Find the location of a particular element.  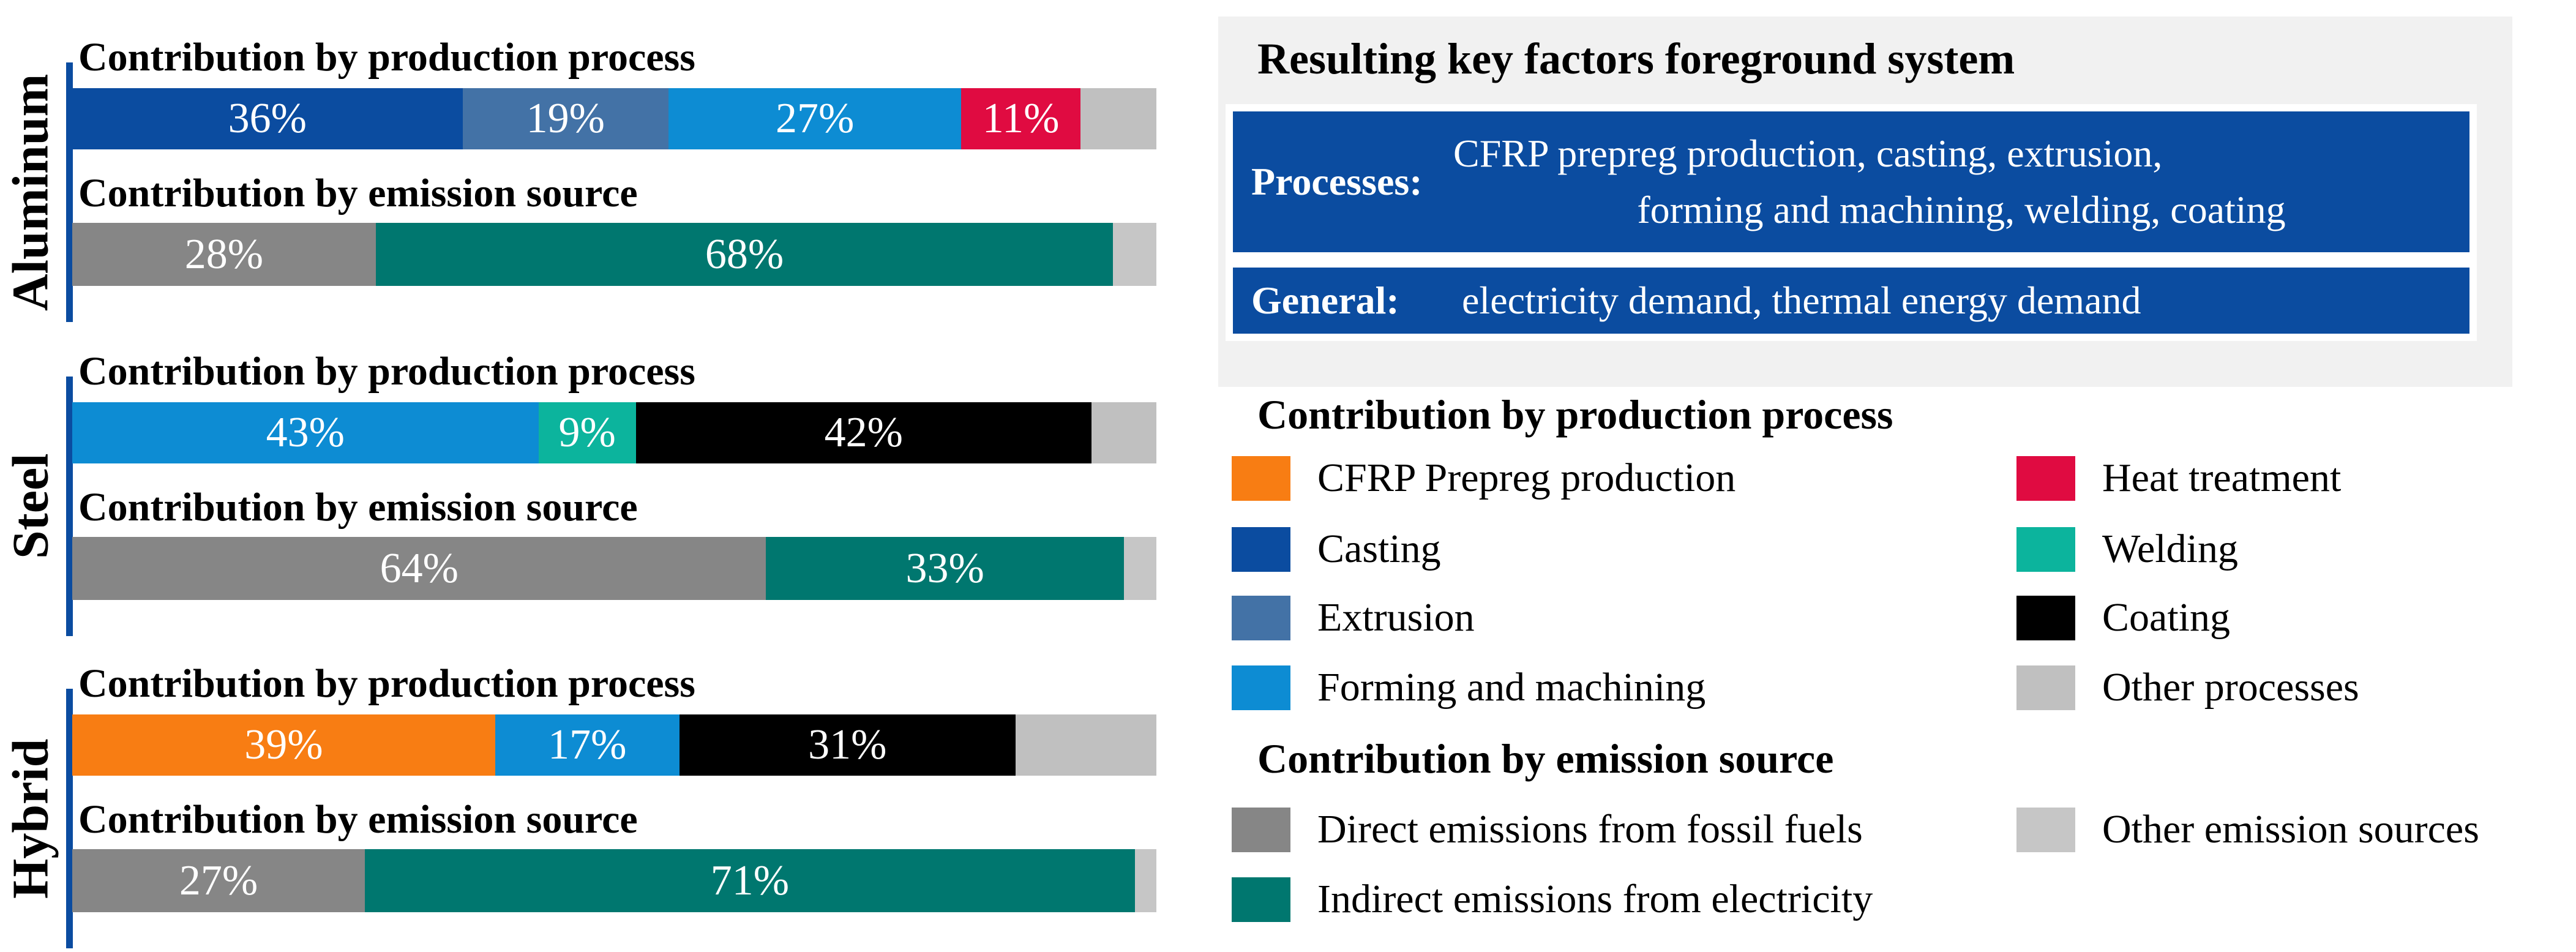

bar-segment-heat: 11% is located at coordinates (1021, 118).